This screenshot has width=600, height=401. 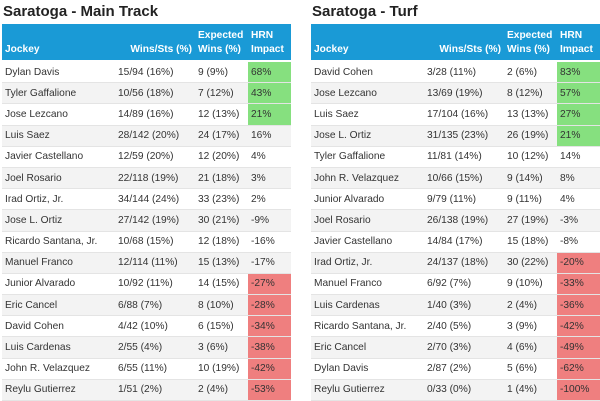 What do you see at coordinates (367, 220) in the screenshot?
I see `jockey-cell: Joel Rosario` at bounding box center [367, 220].